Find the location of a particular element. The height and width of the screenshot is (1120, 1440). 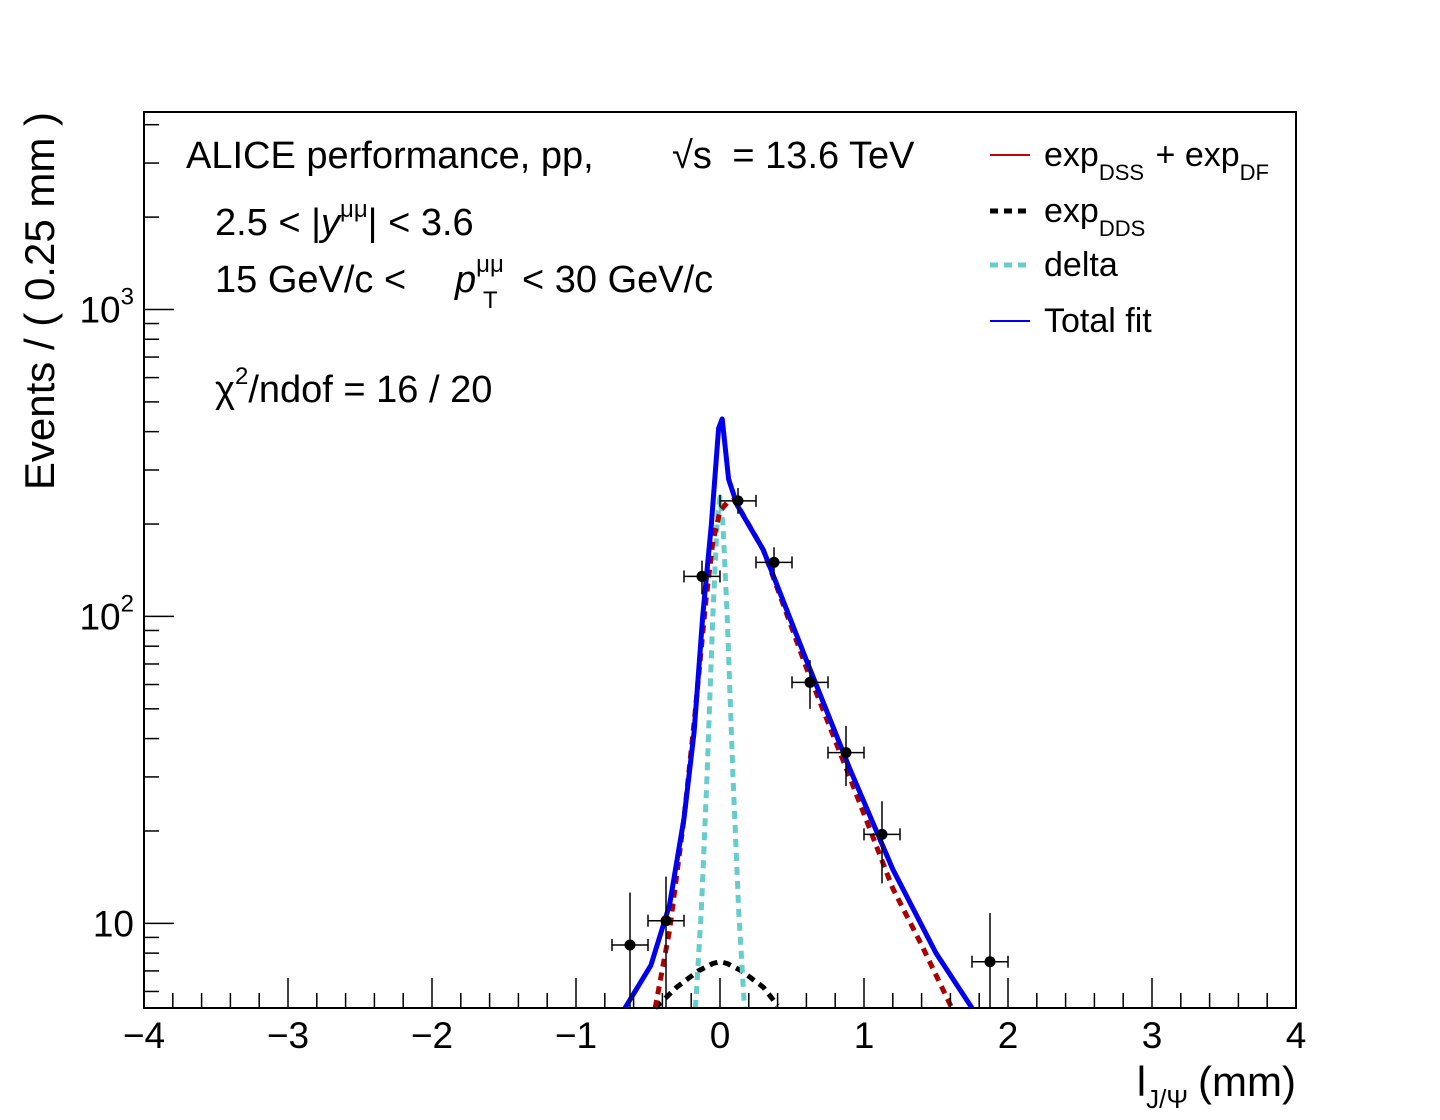

legend-entry-delta: delta is located at coordinates (1054, 265).